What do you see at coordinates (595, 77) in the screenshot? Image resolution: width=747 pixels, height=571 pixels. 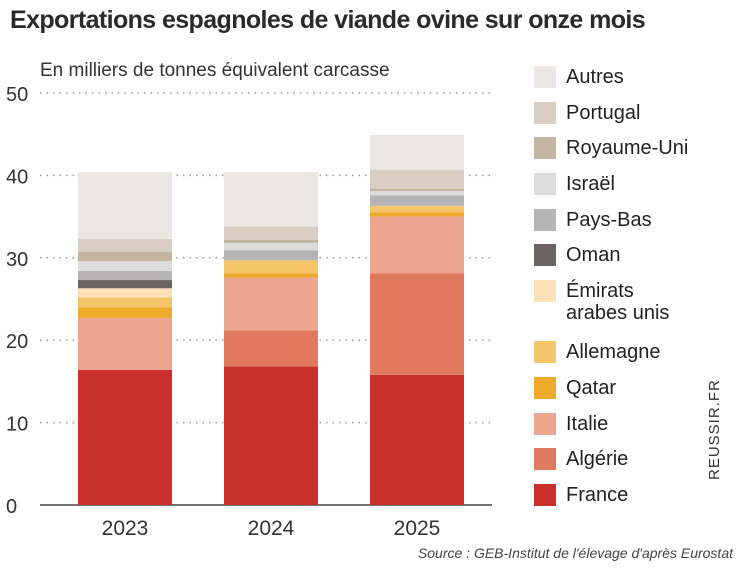 I see `legend-label: Autres` at bounding box center [595, 77].